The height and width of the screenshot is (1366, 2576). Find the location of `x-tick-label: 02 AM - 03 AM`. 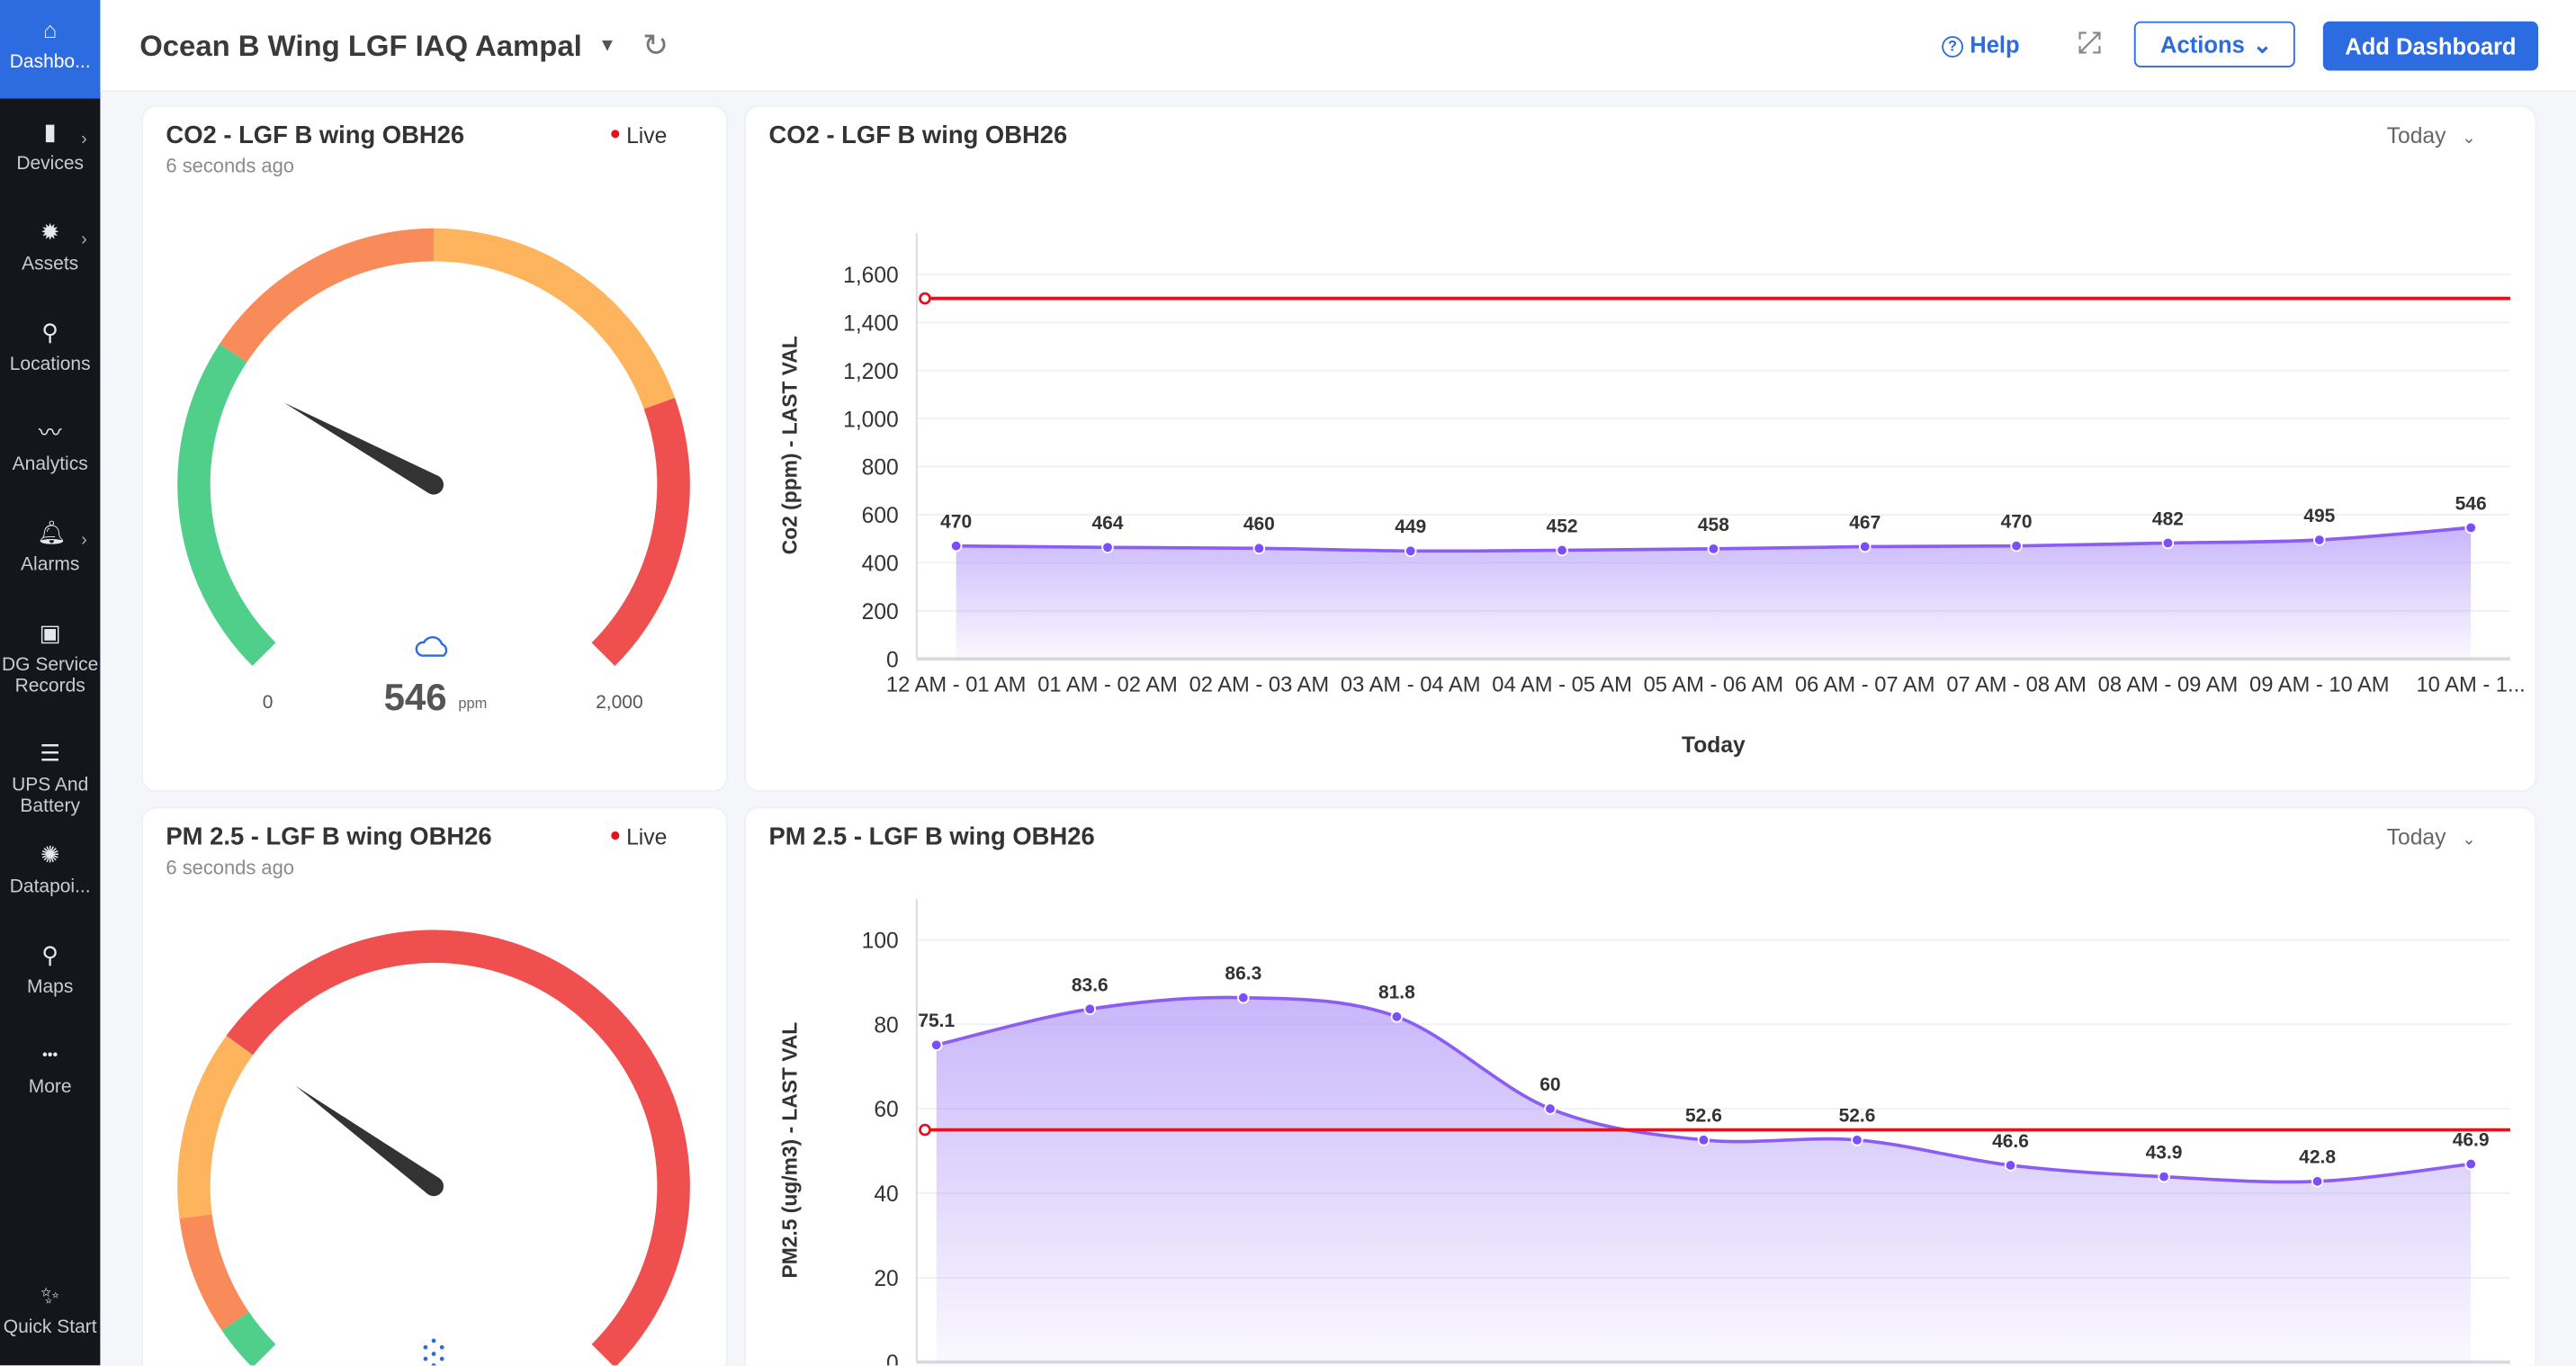

x-tick-label: 02 AM - 03 AM is located at coordinates (1260, 685).